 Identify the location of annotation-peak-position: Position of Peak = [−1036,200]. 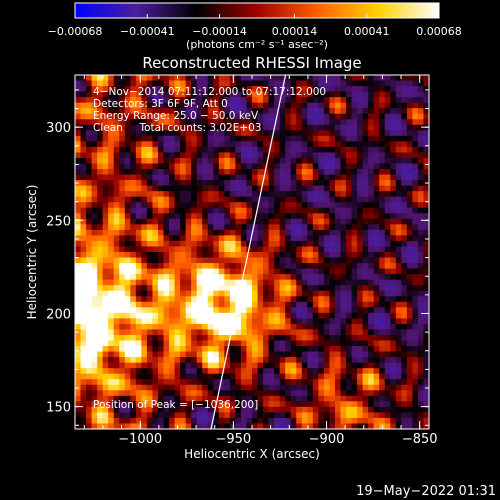
(175, 405).